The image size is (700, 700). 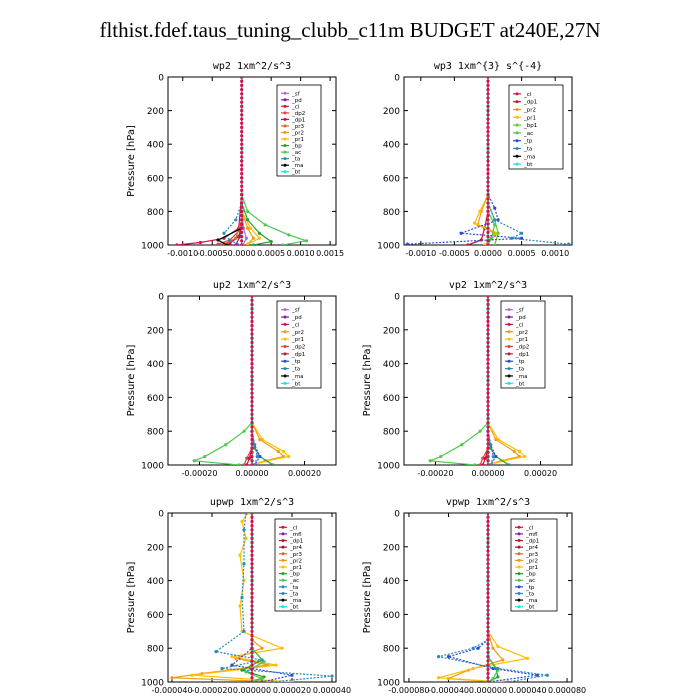 What do you see at coordinates (297, 377) in the screenshot?
I see `legend-label: _ma` at bounding box center [297, 377].